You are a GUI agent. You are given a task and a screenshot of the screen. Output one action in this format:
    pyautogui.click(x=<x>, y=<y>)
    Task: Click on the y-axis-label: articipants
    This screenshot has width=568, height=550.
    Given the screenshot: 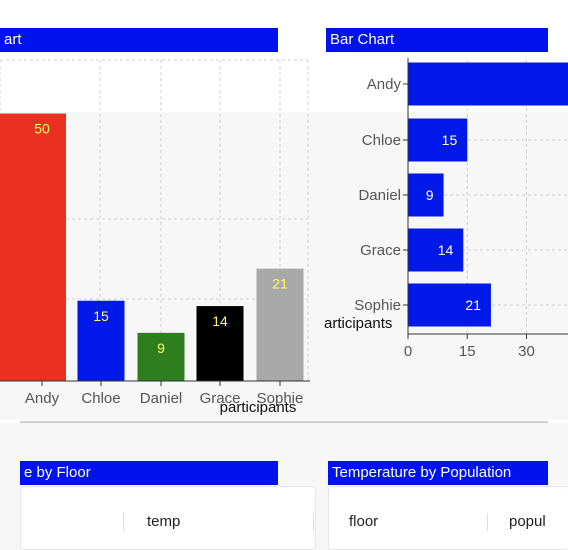 What is the action you would take?
    pyautogui.click(x=358, y=323)
    